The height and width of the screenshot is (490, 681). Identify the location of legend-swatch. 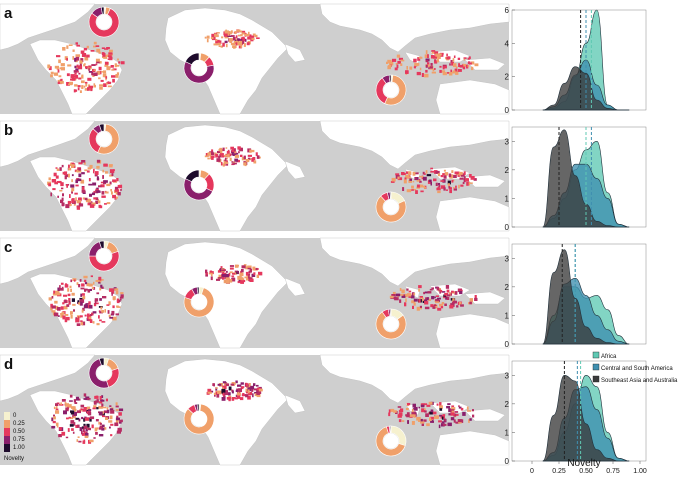
(7, 440).